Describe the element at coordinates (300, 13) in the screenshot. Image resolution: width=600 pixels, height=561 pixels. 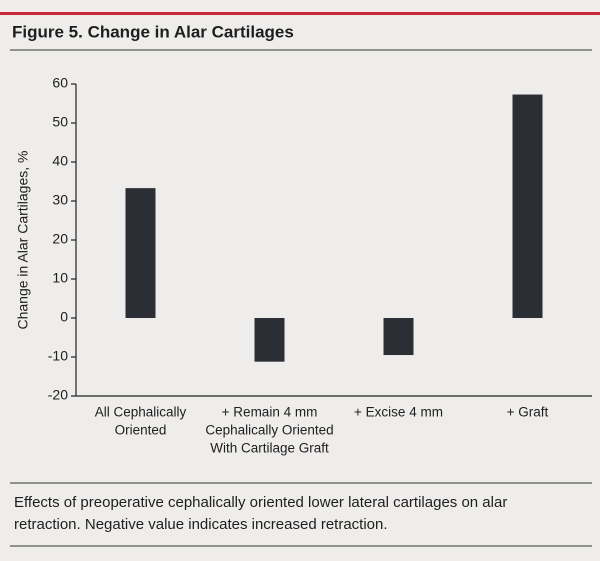
I see `top-rule` at that location.